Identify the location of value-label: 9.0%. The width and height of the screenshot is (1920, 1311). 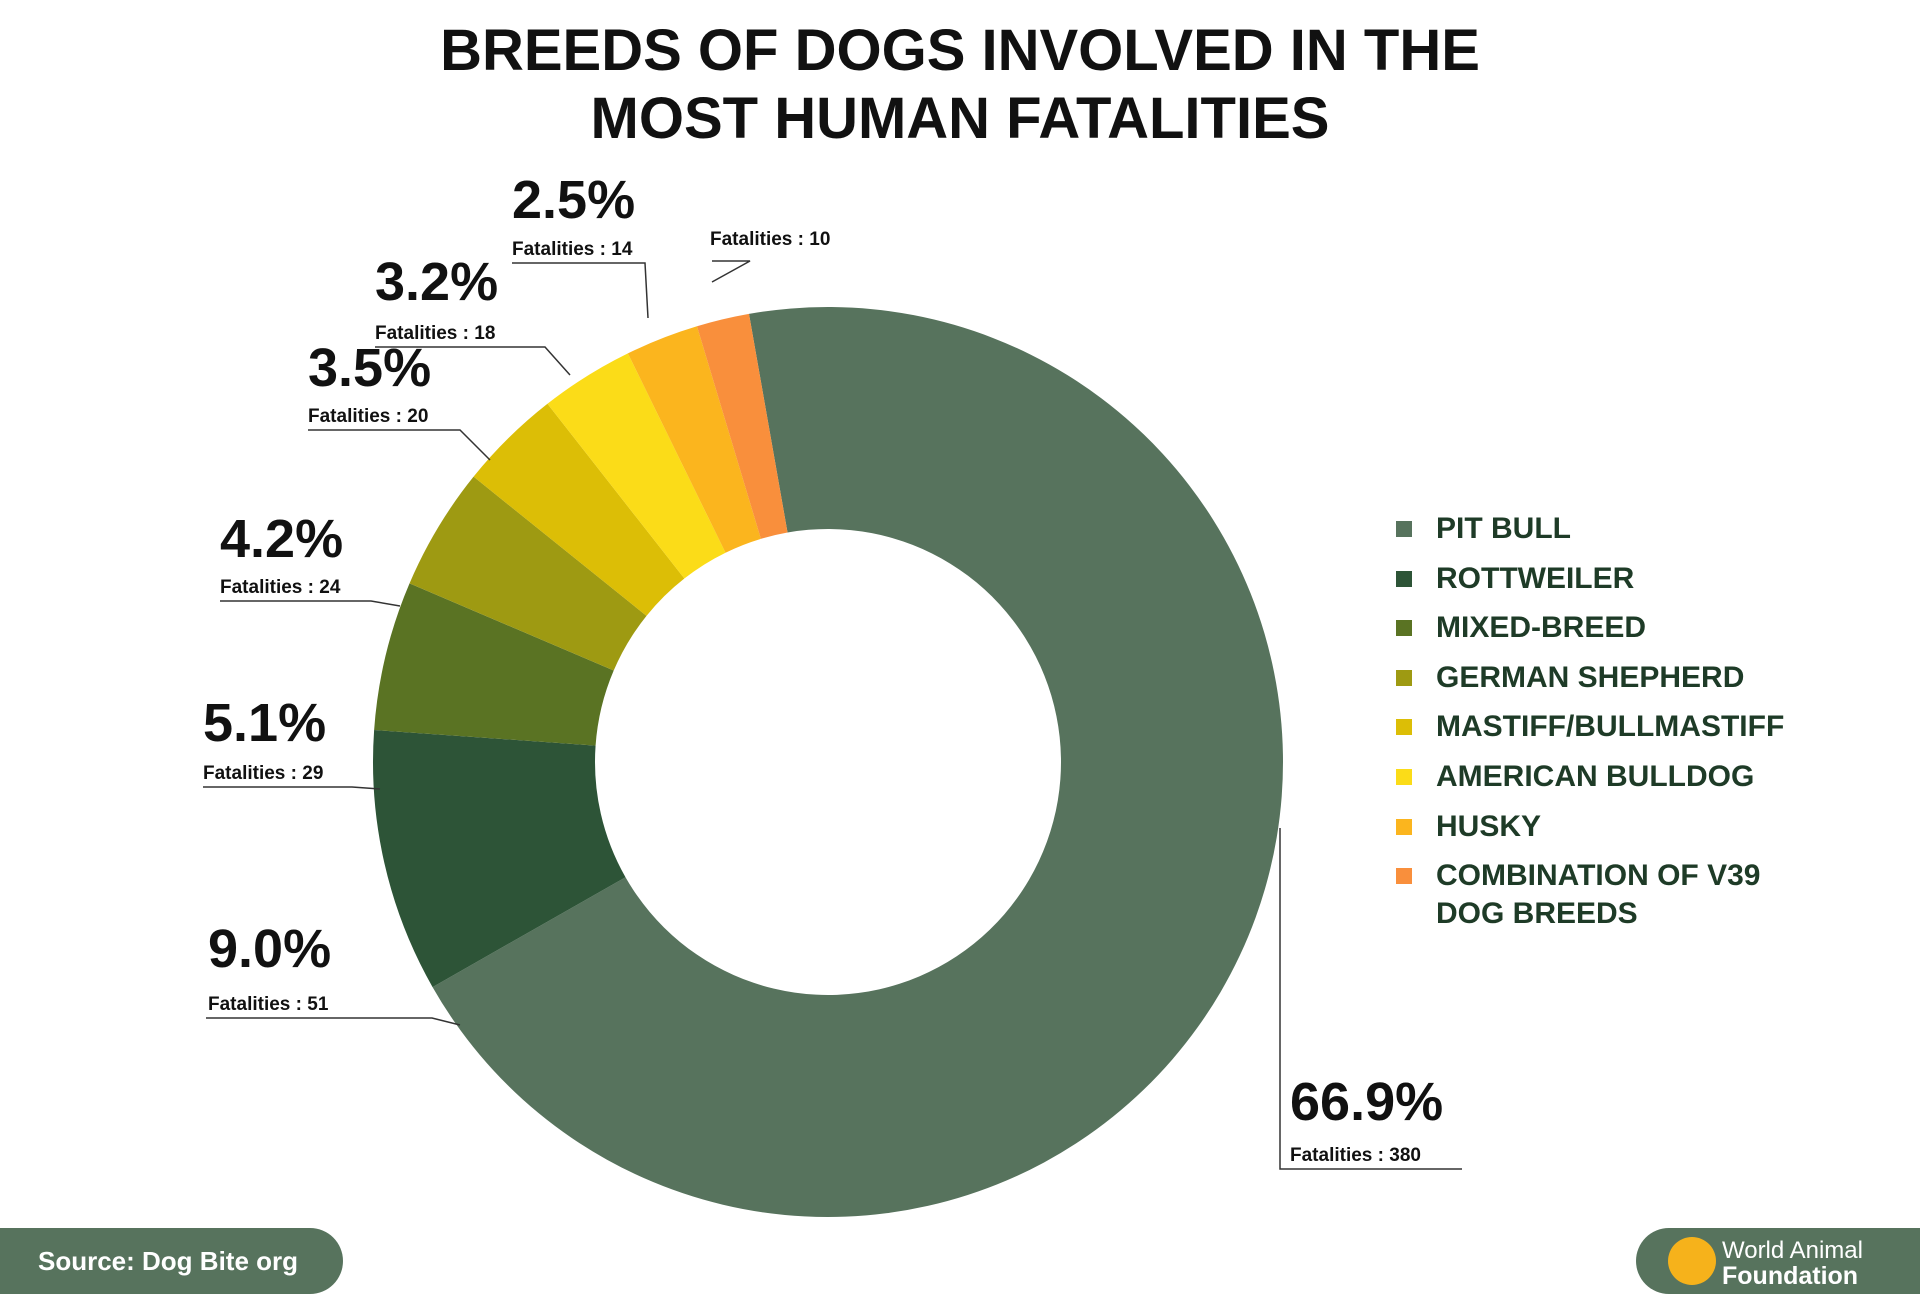
(269, 949).